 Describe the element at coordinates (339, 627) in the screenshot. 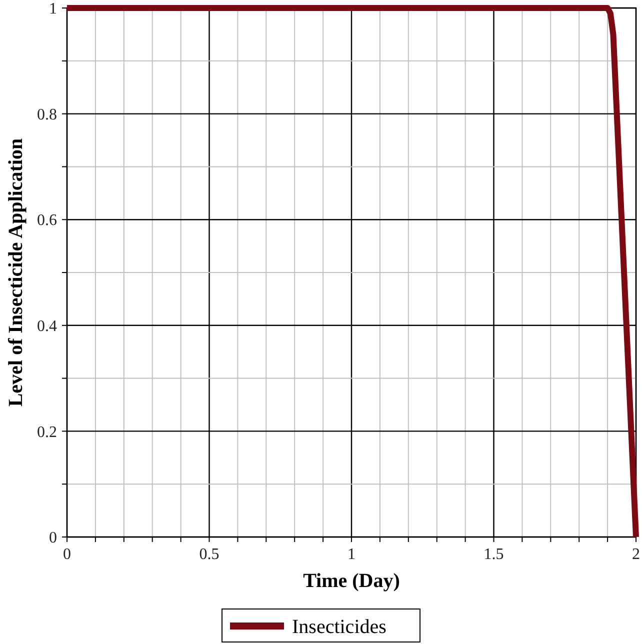

I see `legend-label: Insecticides` at that location.